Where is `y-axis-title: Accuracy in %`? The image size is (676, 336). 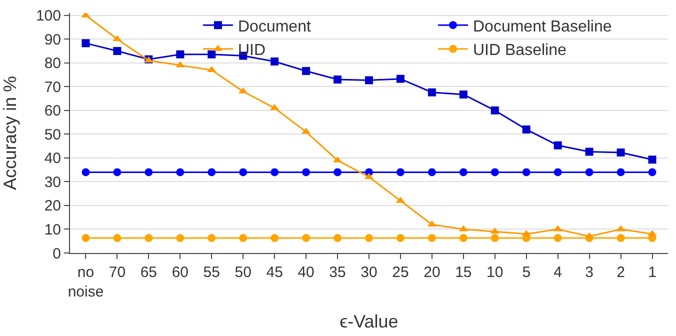 y-axis-title: Accuracy in % is located at coordinates (10, 133).